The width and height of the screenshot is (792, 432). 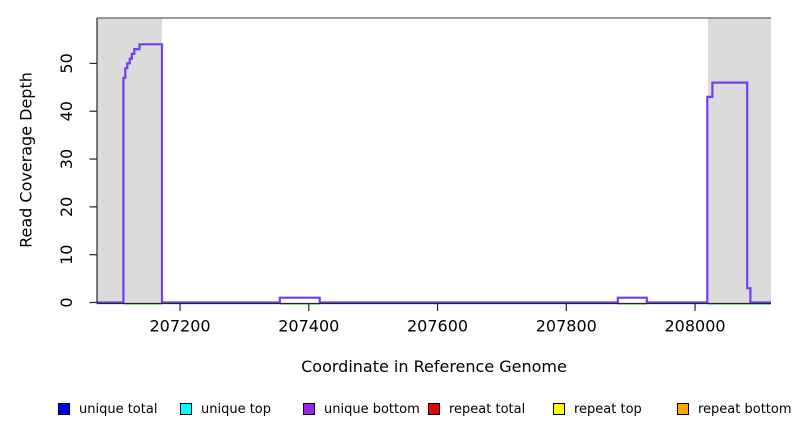 I want to click on legend-label: repeat bottom, so click(x=745, y=409).